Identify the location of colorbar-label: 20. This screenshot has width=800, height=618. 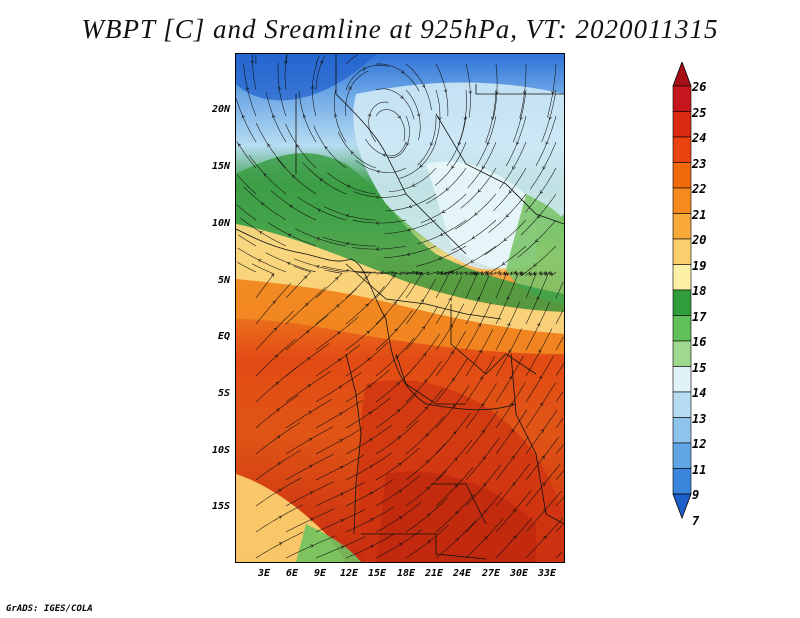
(699, 240).